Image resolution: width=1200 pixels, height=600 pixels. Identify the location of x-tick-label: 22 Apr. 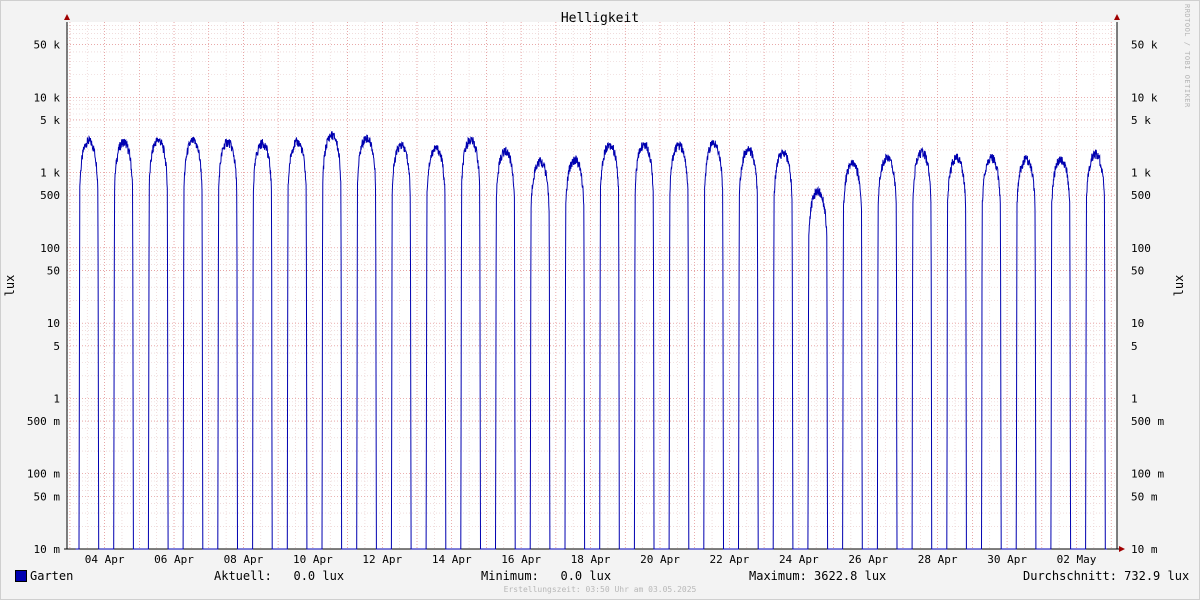
(730, 559).